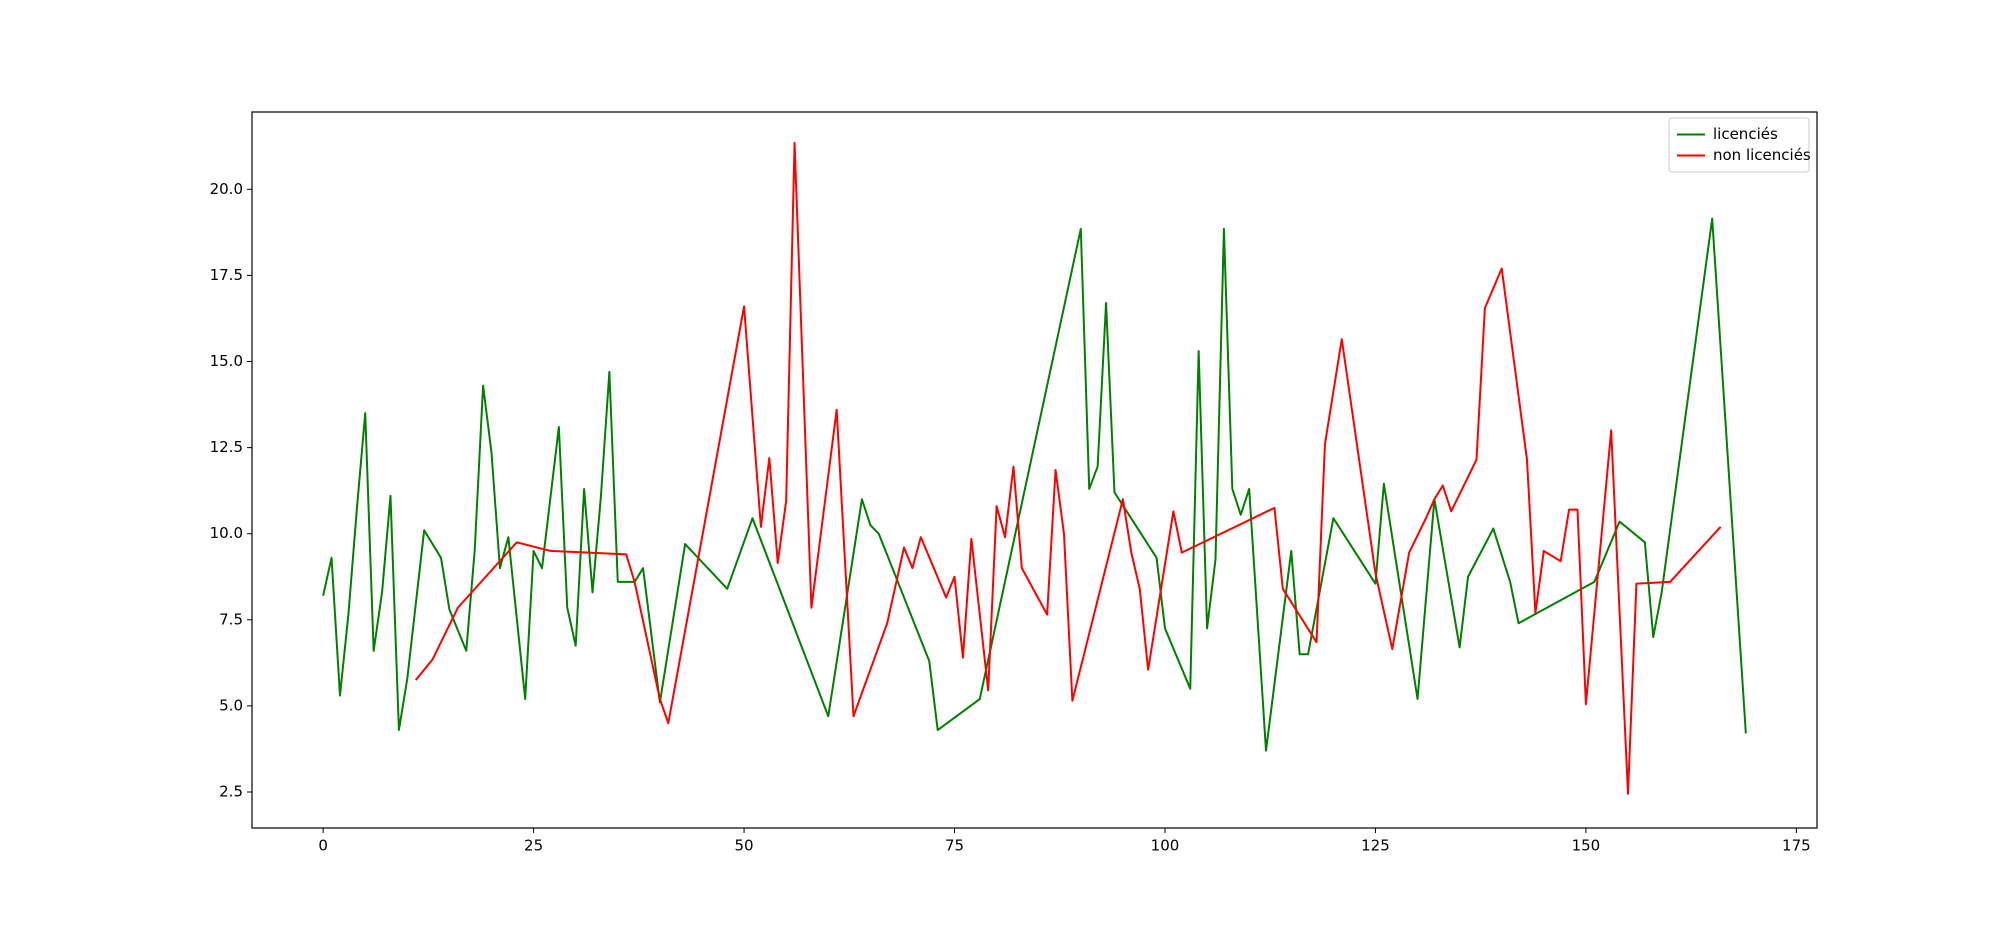 Image resolution: width=2009 pixels, height=930 pixels. Describe the element at coordinates (226, 533) in the screenshot. I see `y-tick-label: 10.0` at that location.